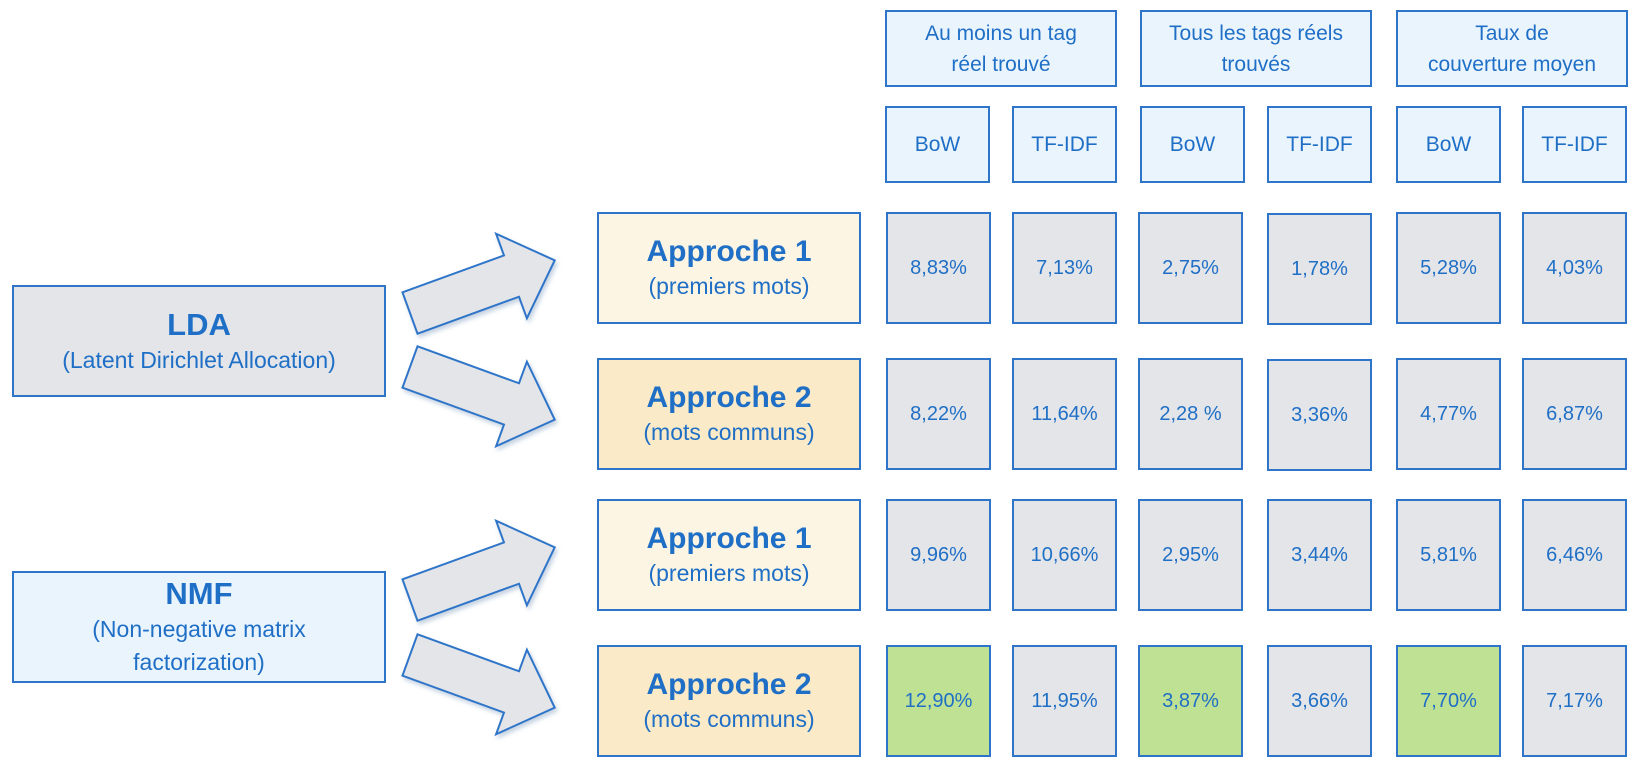  I want to click on result-cell: 8,83%, so click(938, 268).